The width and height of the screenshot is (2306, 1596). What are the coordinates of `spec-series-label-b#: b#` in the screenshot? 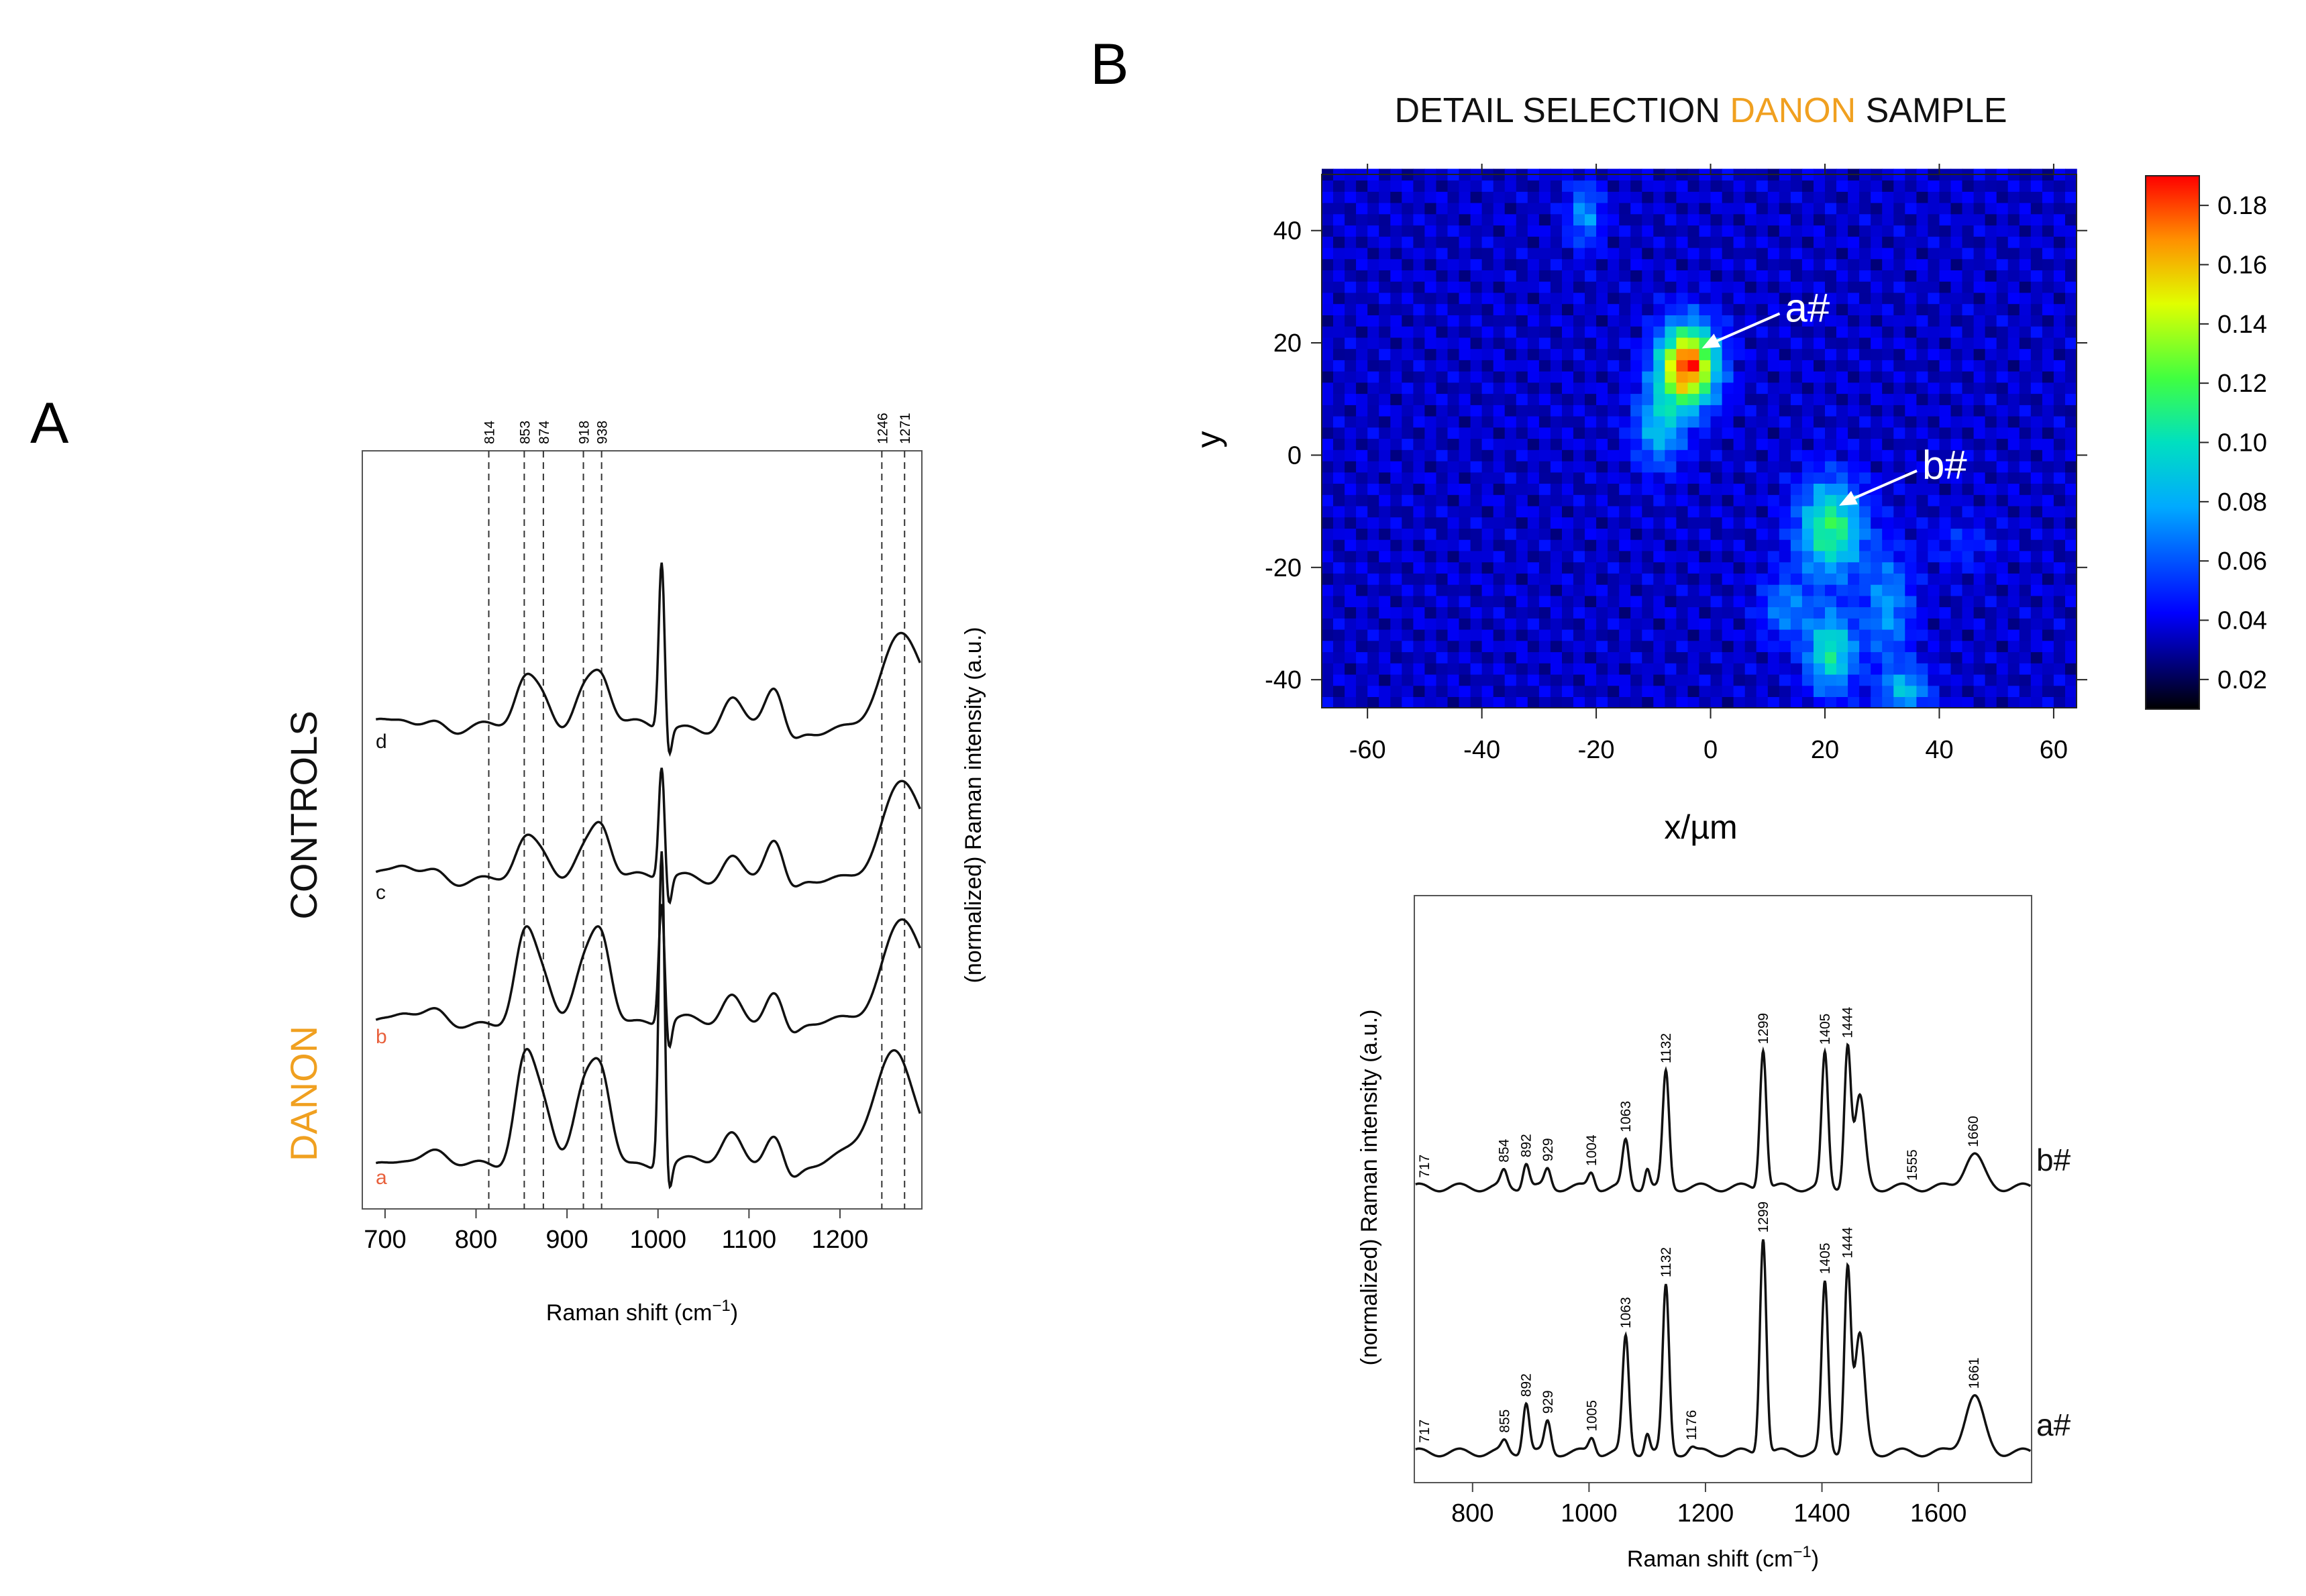 It's located at (2053, 1159).